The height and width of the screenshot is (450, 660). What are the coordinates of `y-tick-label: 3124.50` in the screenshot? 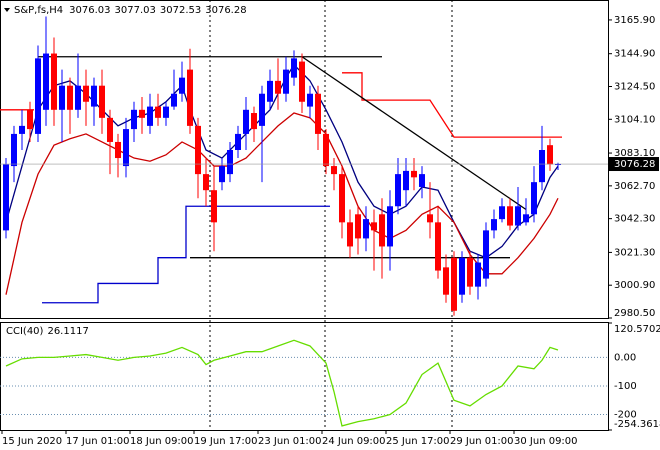 It's located at (634, 86).